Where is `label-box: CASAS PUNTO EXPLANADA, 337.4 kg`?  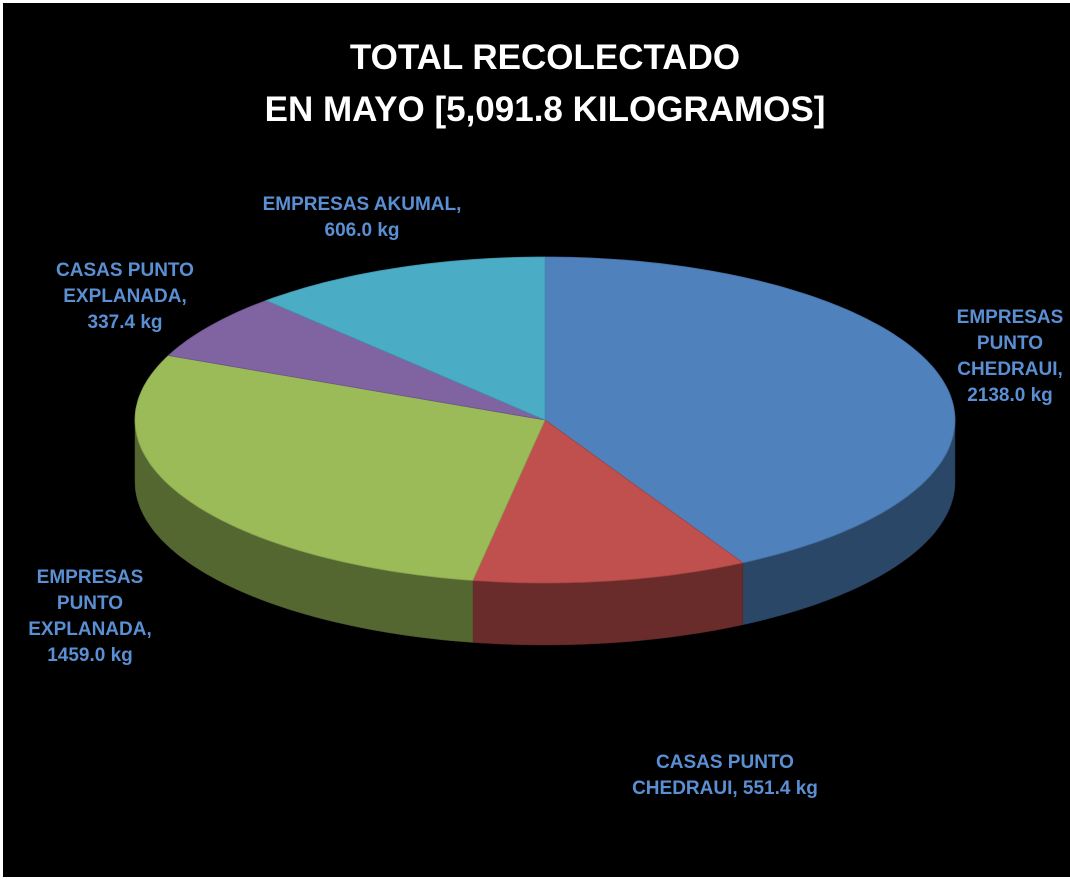 label-box: CASAS PUNTO EXPLANADA, 337.4 kg is located at coordinates (125, 296).